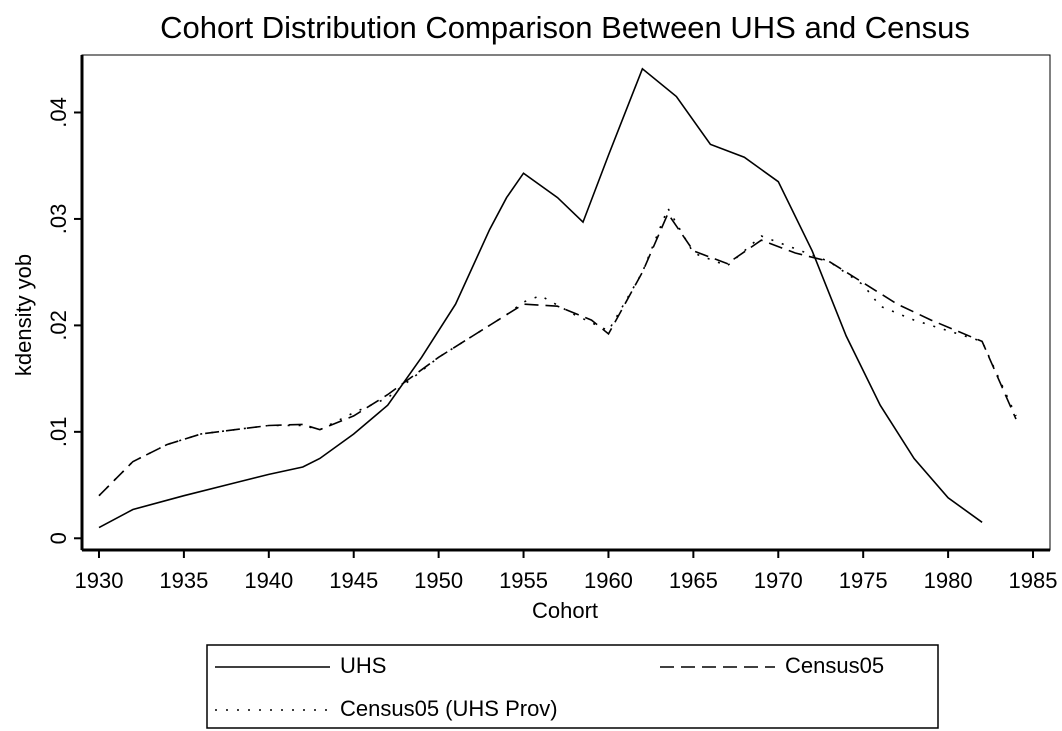  What do you see at coordinates (565, 610) in the screenshot?
I see `x-axis-title: Cohort` at bounding box center [565, 610].